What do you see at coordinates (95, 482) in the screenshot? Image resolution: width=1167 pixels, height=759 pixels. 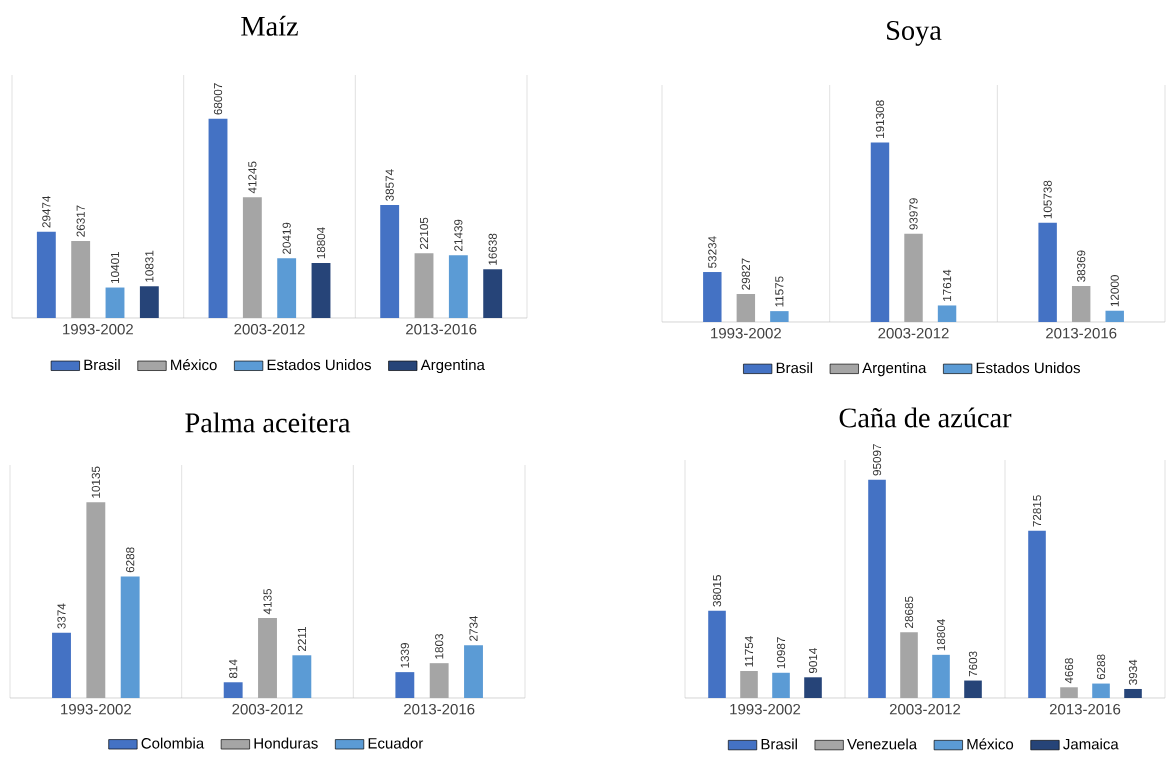 I see `data-label: 10135` at bounding box center [95, 482].